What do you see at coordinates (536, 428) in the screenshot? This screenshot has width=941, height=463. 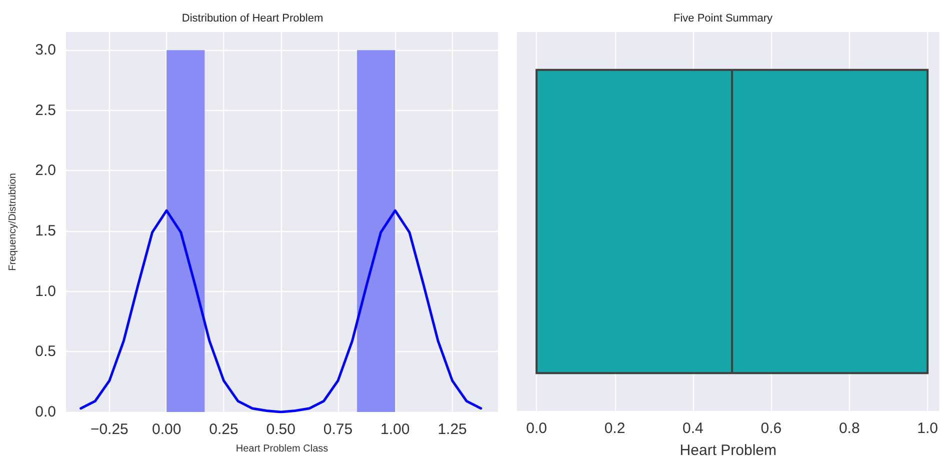 I see `x-tick-label: 0.0` at bounding box center [536, 428].